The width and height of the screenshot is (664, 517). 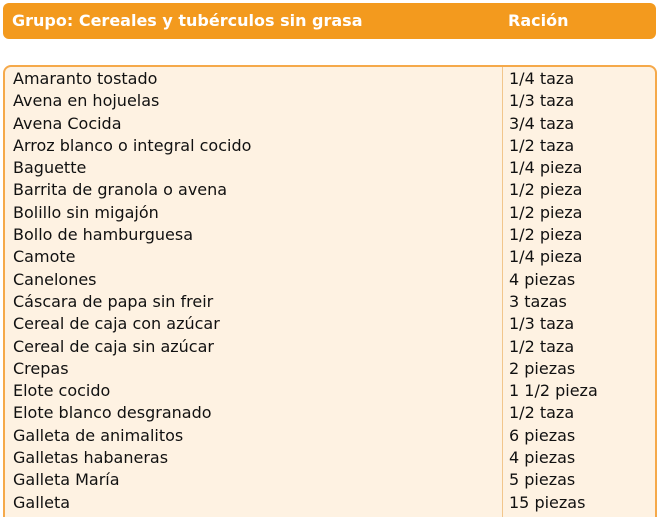 I want to click on ration-cell: 2 piezas, so click(x=542, y=368).